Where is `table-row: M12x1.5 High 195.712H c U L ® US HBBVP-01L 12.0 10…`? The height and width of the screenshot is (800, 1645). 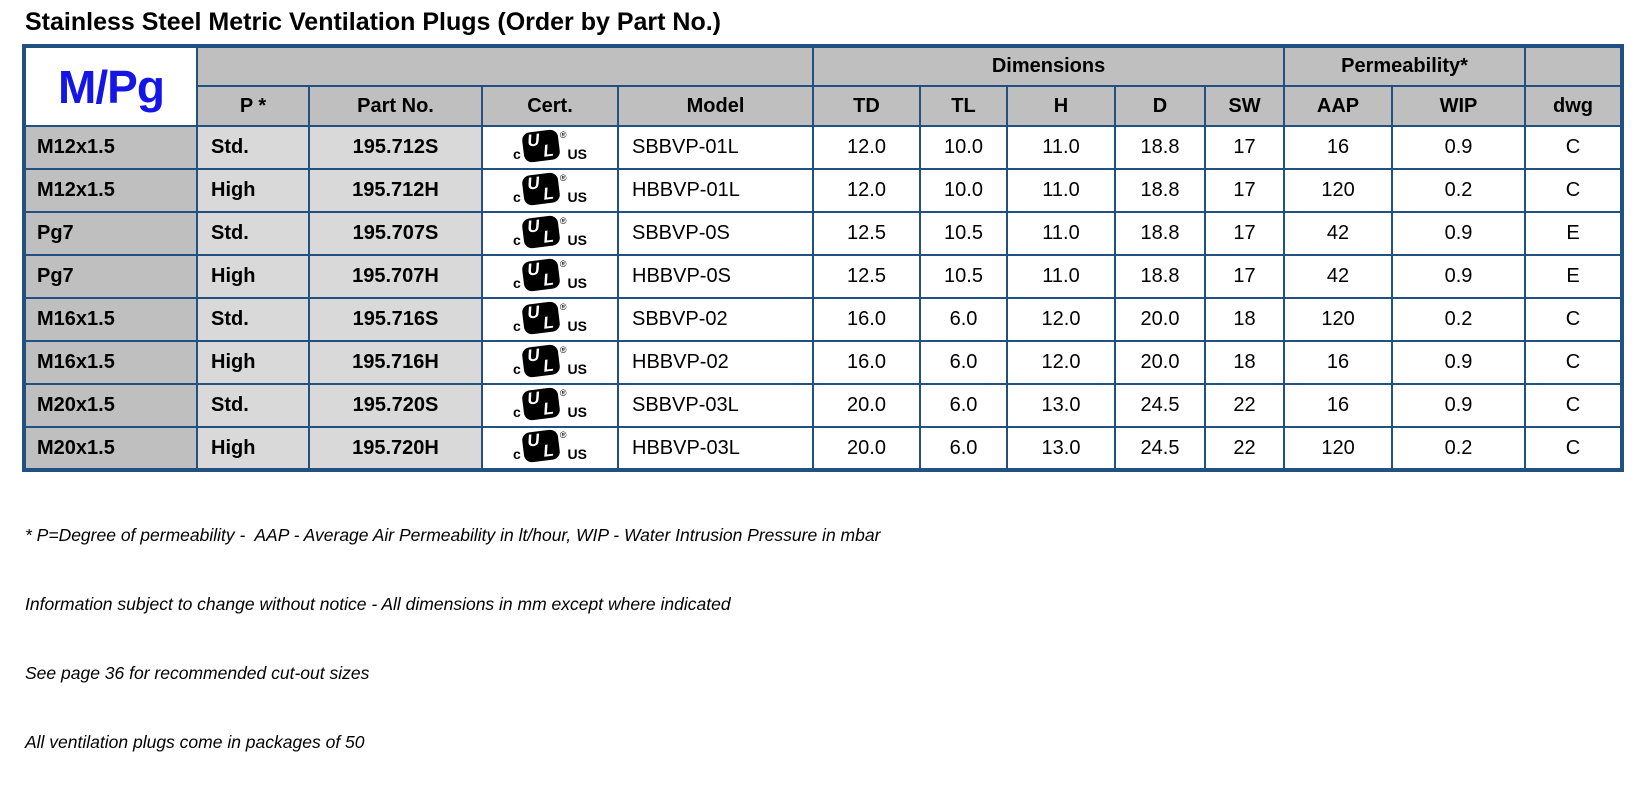
table-row: M12x1.5 High 195.712H c U L ® US HBBVP-01L 12.0 10… is located at coordinates (823, 190).